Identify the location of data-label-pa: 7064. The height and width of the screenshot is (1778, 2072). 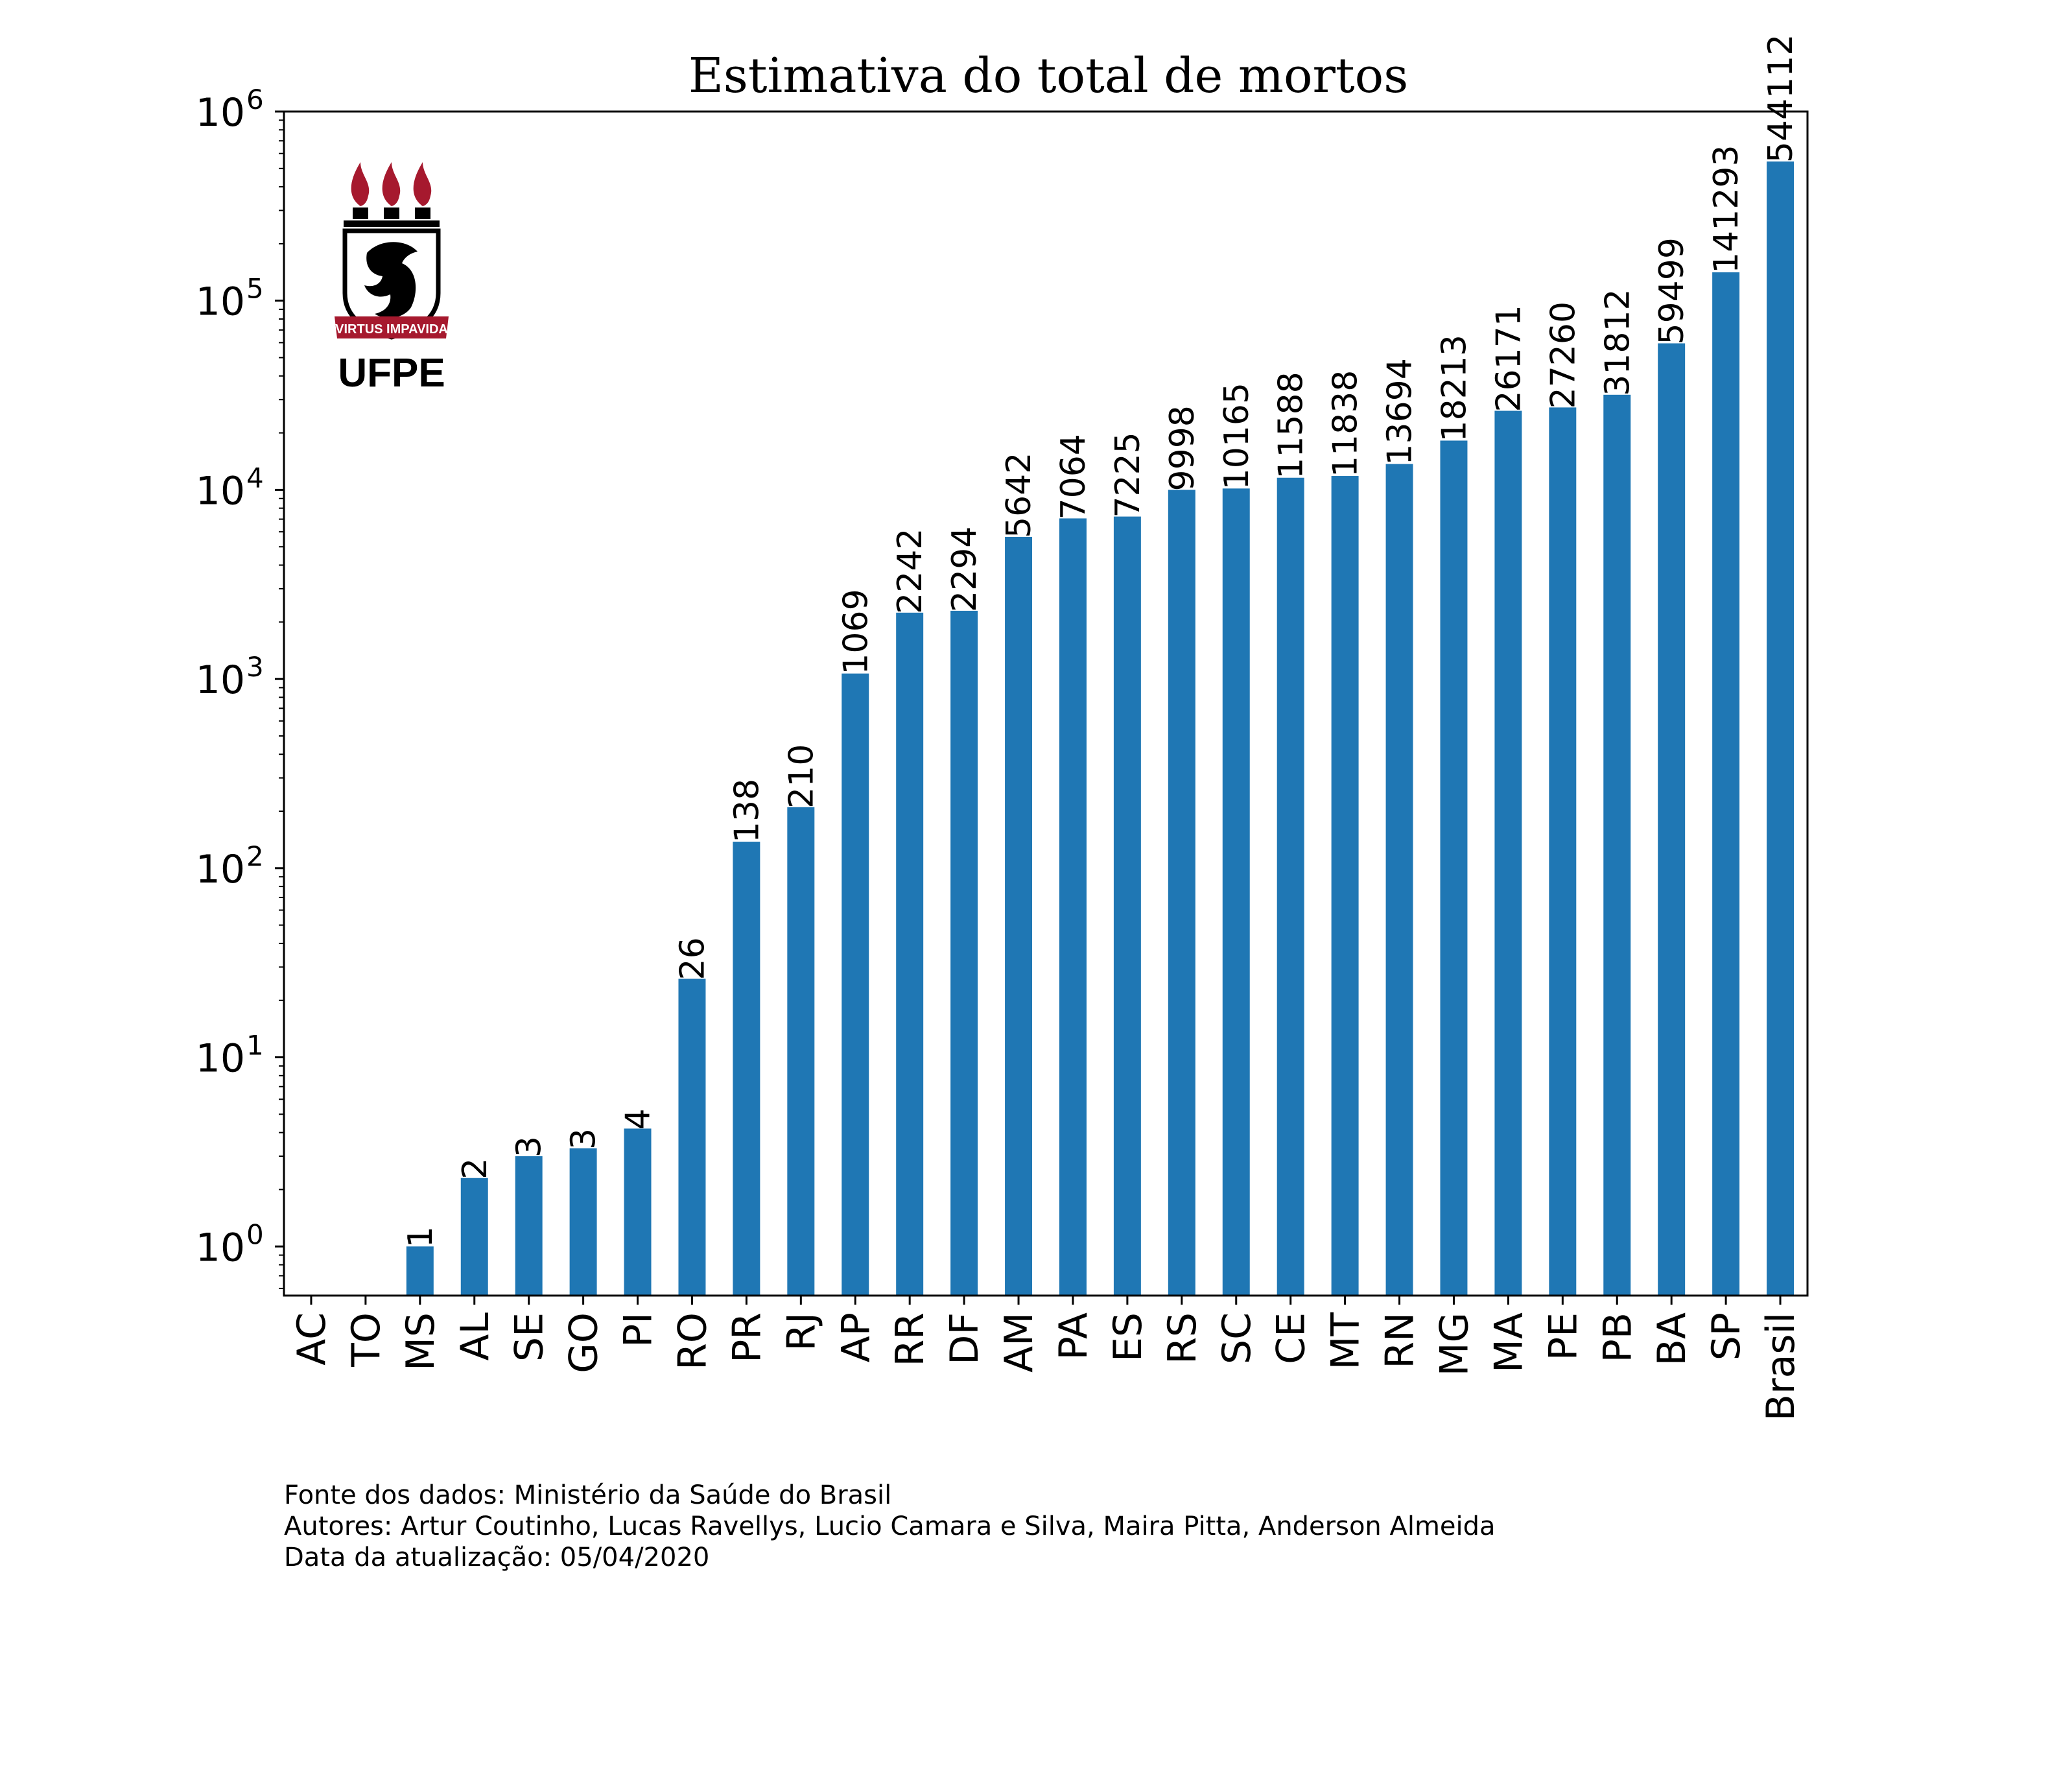
(1073, 477).